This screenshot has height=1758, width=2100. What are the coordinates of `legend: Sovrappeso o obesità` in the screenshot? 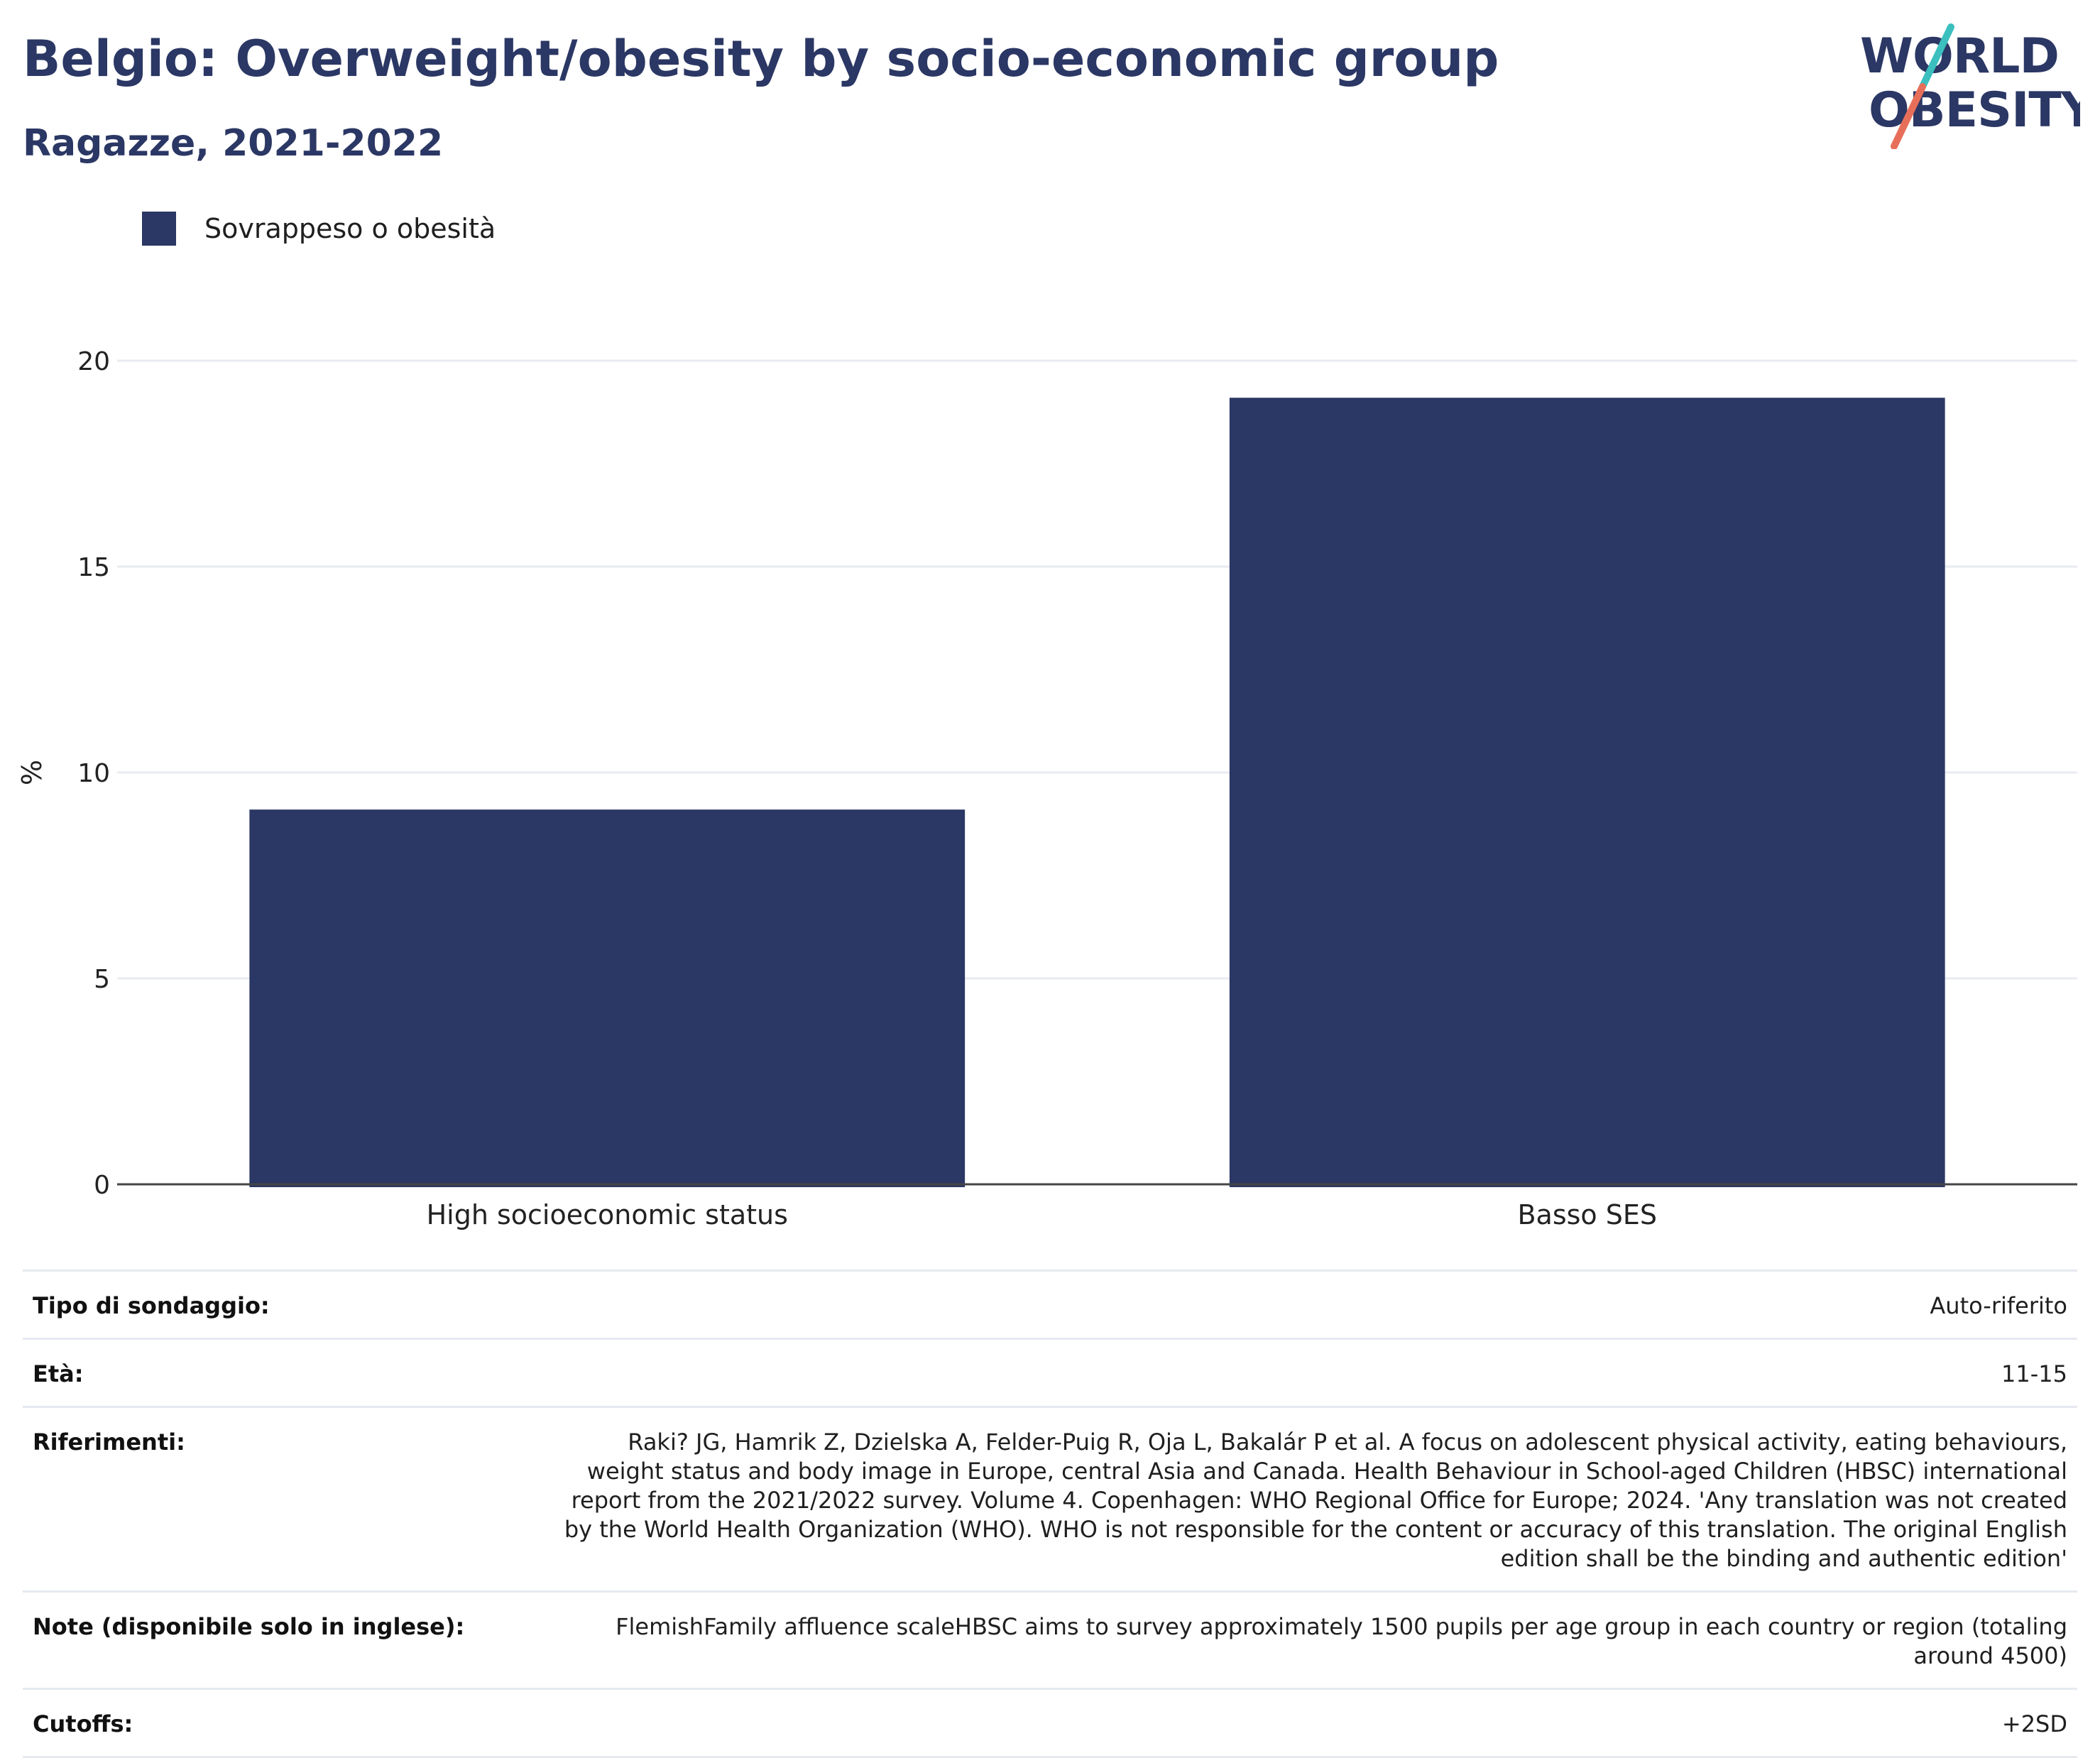 It's located at (319, 229).